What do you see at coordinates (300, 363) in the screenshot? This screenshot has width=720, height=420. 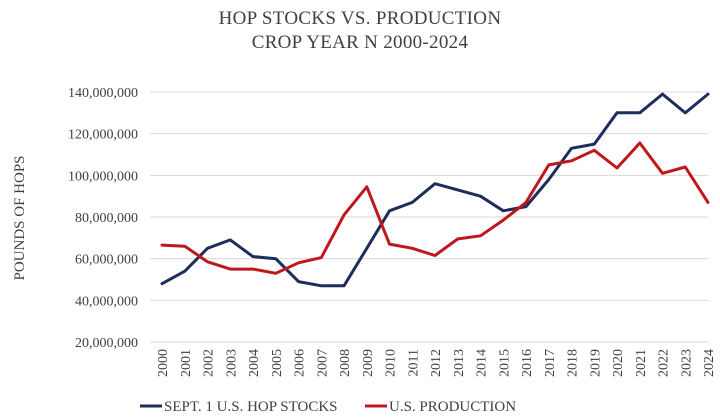 I see `x-tick-label: 2006` at bounding box center [300, 363].